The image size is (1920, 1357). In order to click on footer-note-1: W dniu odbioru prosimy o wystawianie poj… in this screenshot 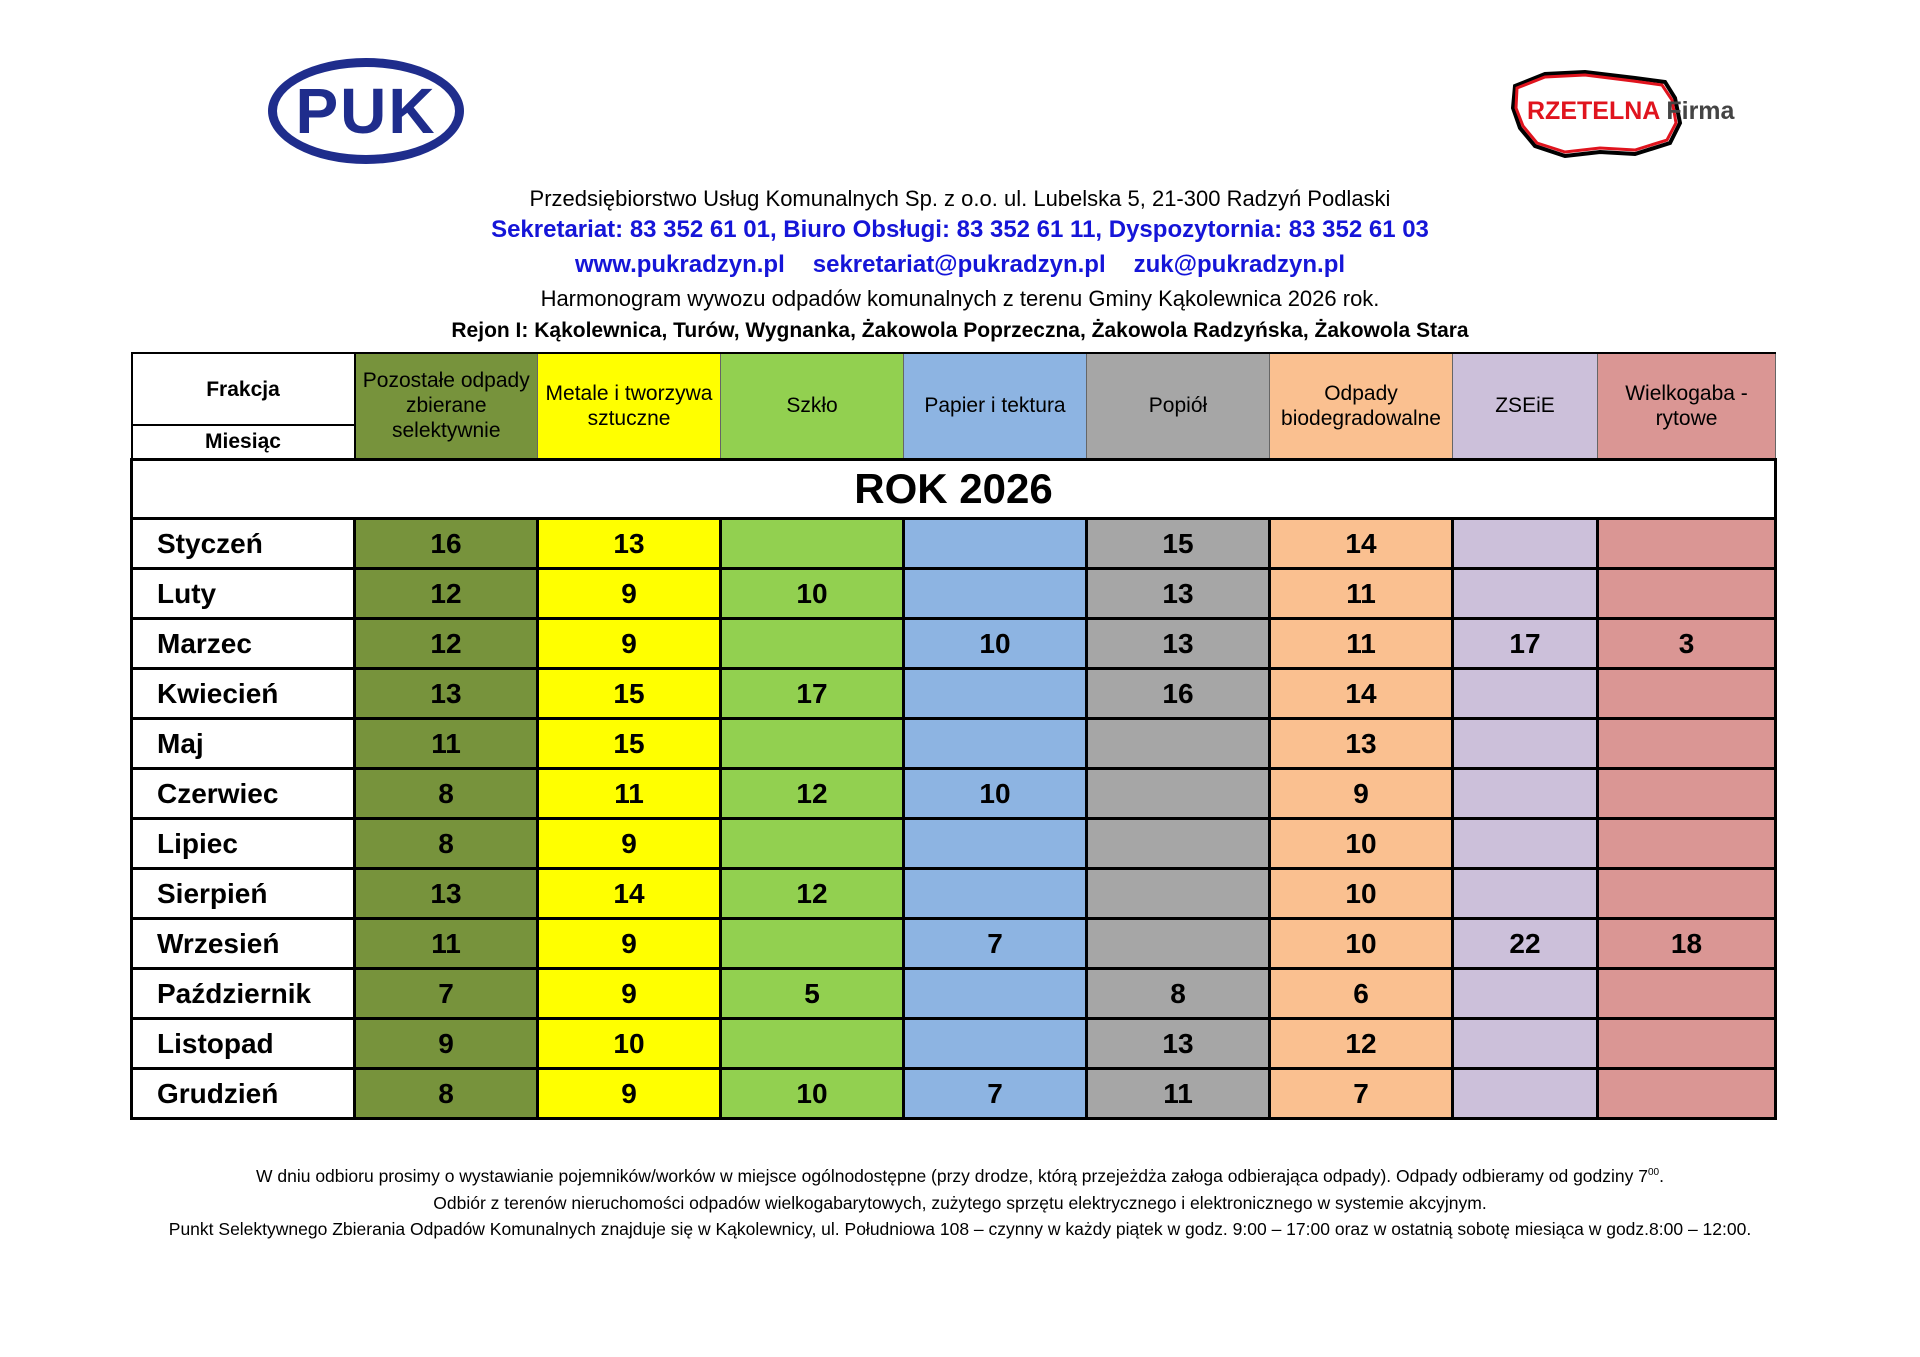, I will do `click(960, 1176)`.